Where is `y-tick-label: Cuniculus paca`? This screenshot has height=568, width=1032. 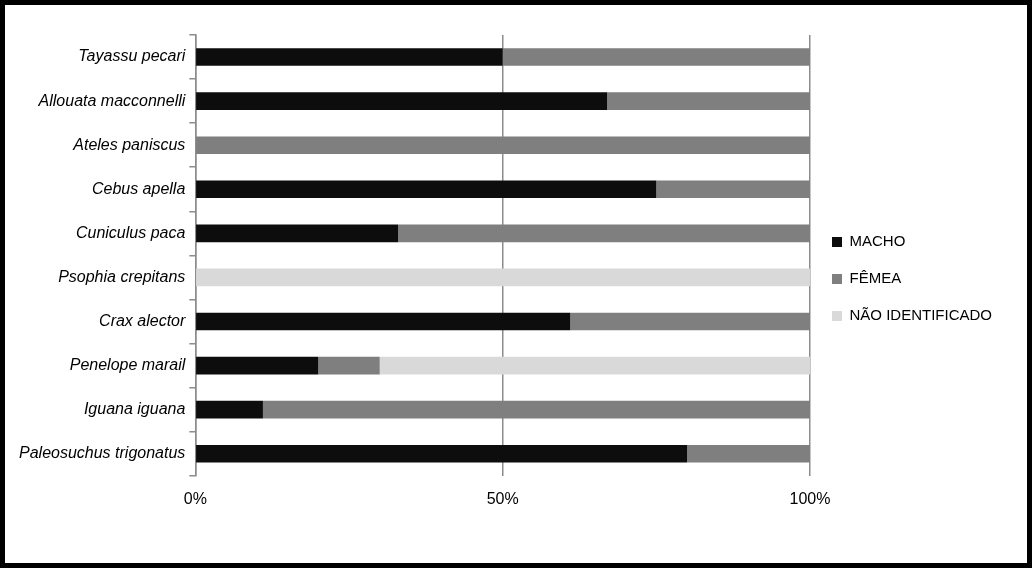 y-tick-label: Cuniculus paca is located at coordinates (130, 232).